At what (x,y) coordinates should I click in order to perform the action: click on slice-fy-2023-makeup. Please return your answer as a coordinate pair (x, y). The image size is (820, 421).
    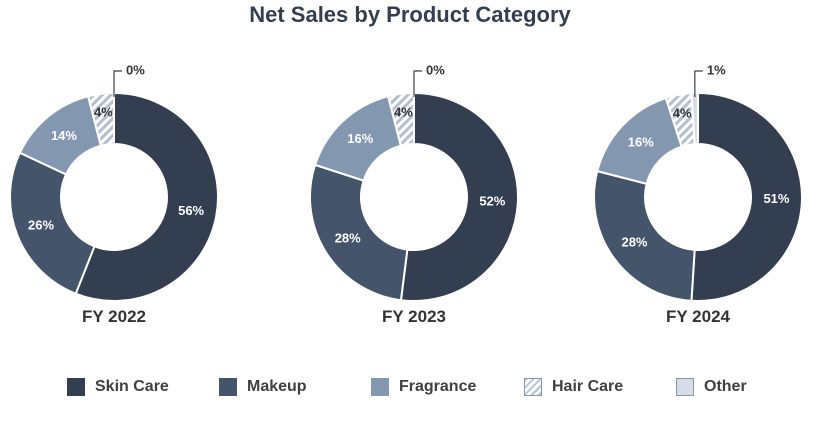
    Looking at the image, I should click on (359, 232).